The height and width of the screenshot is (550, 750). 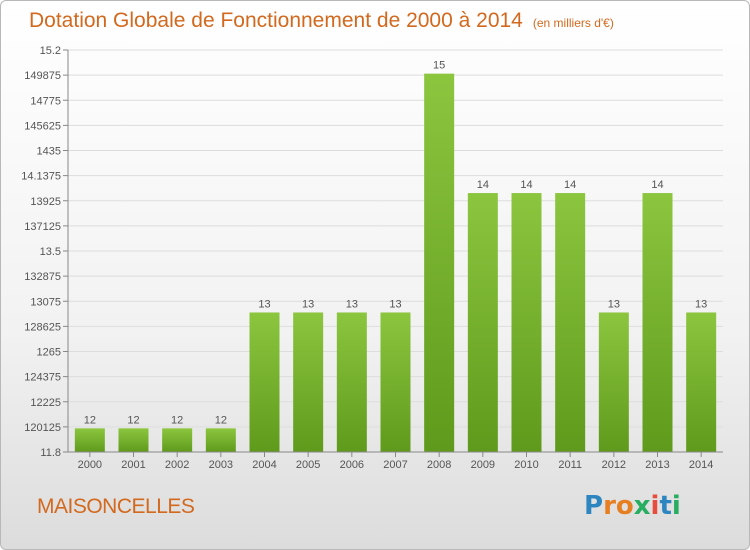 I want to click on y-tick-label: 12225, so click(x=45, y=403).